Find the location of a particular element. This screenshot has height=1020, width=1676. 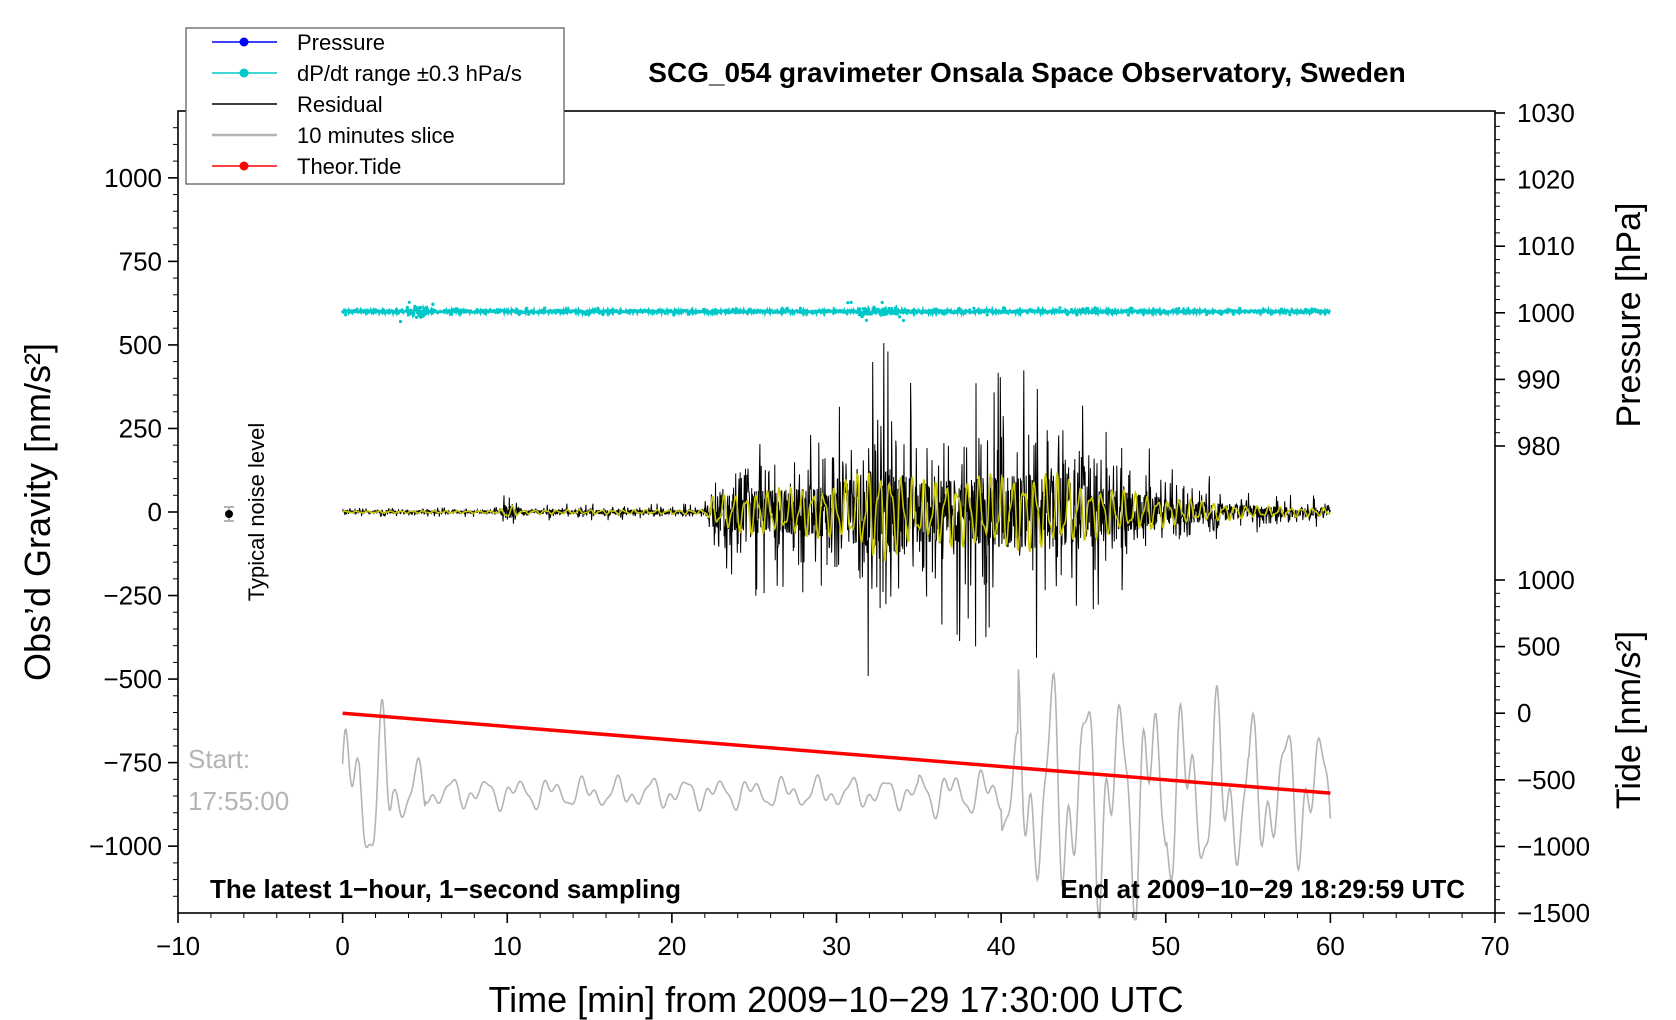

x-tick-label: 30 is located at coordinates (836, 946).